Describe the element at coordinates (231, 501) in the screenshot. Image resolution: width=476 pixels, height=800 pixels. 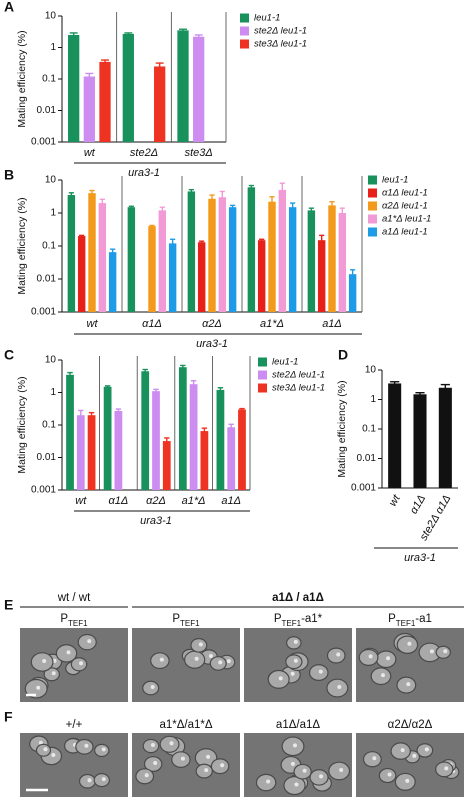
I see `x-tick-label: a1Δ` at that location.